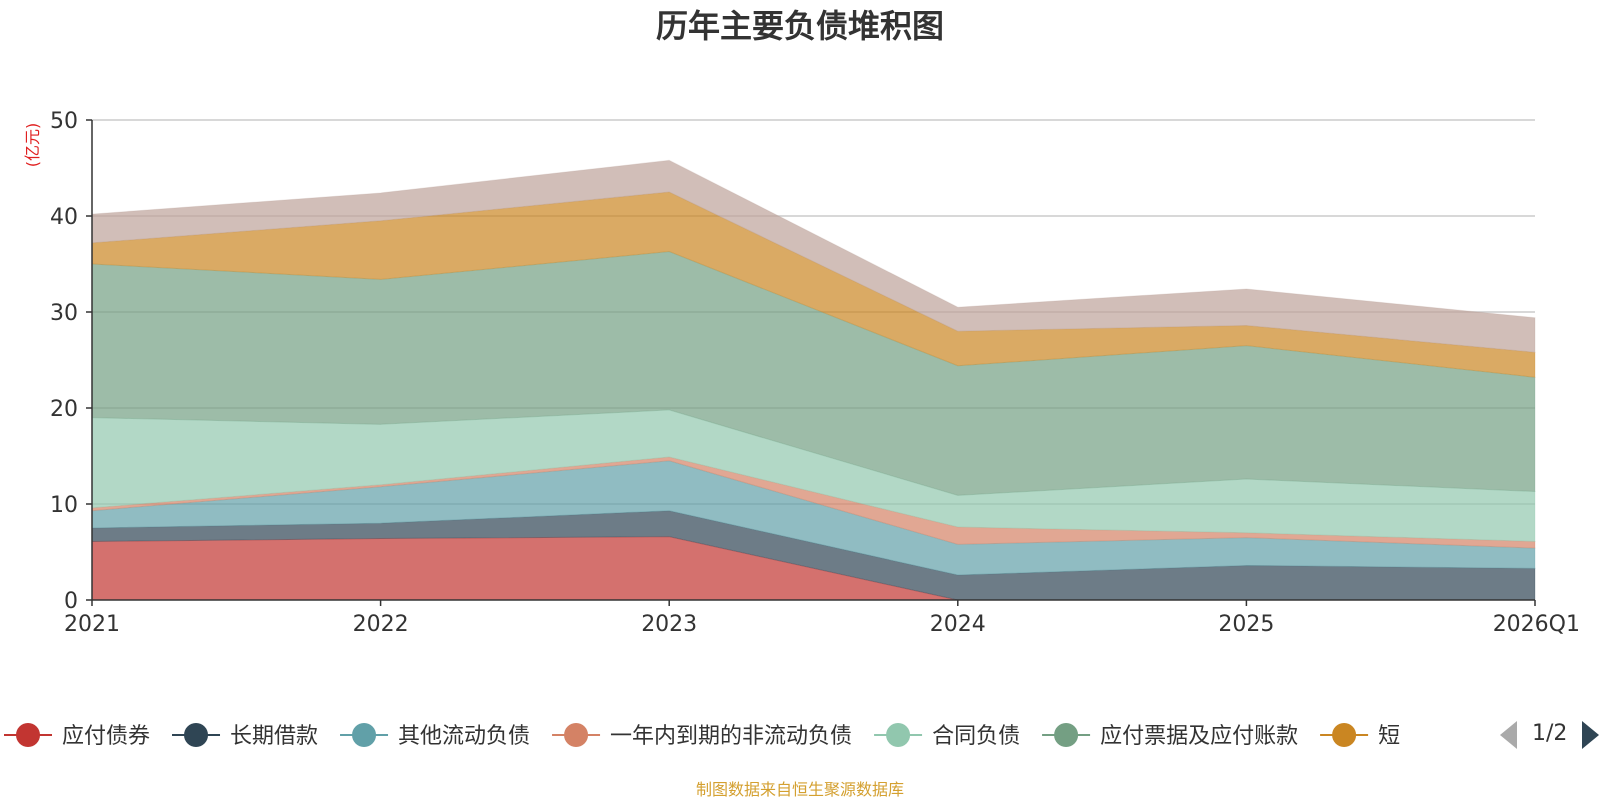  I want to click on legend-item: 应付债券, so click(77, 736).